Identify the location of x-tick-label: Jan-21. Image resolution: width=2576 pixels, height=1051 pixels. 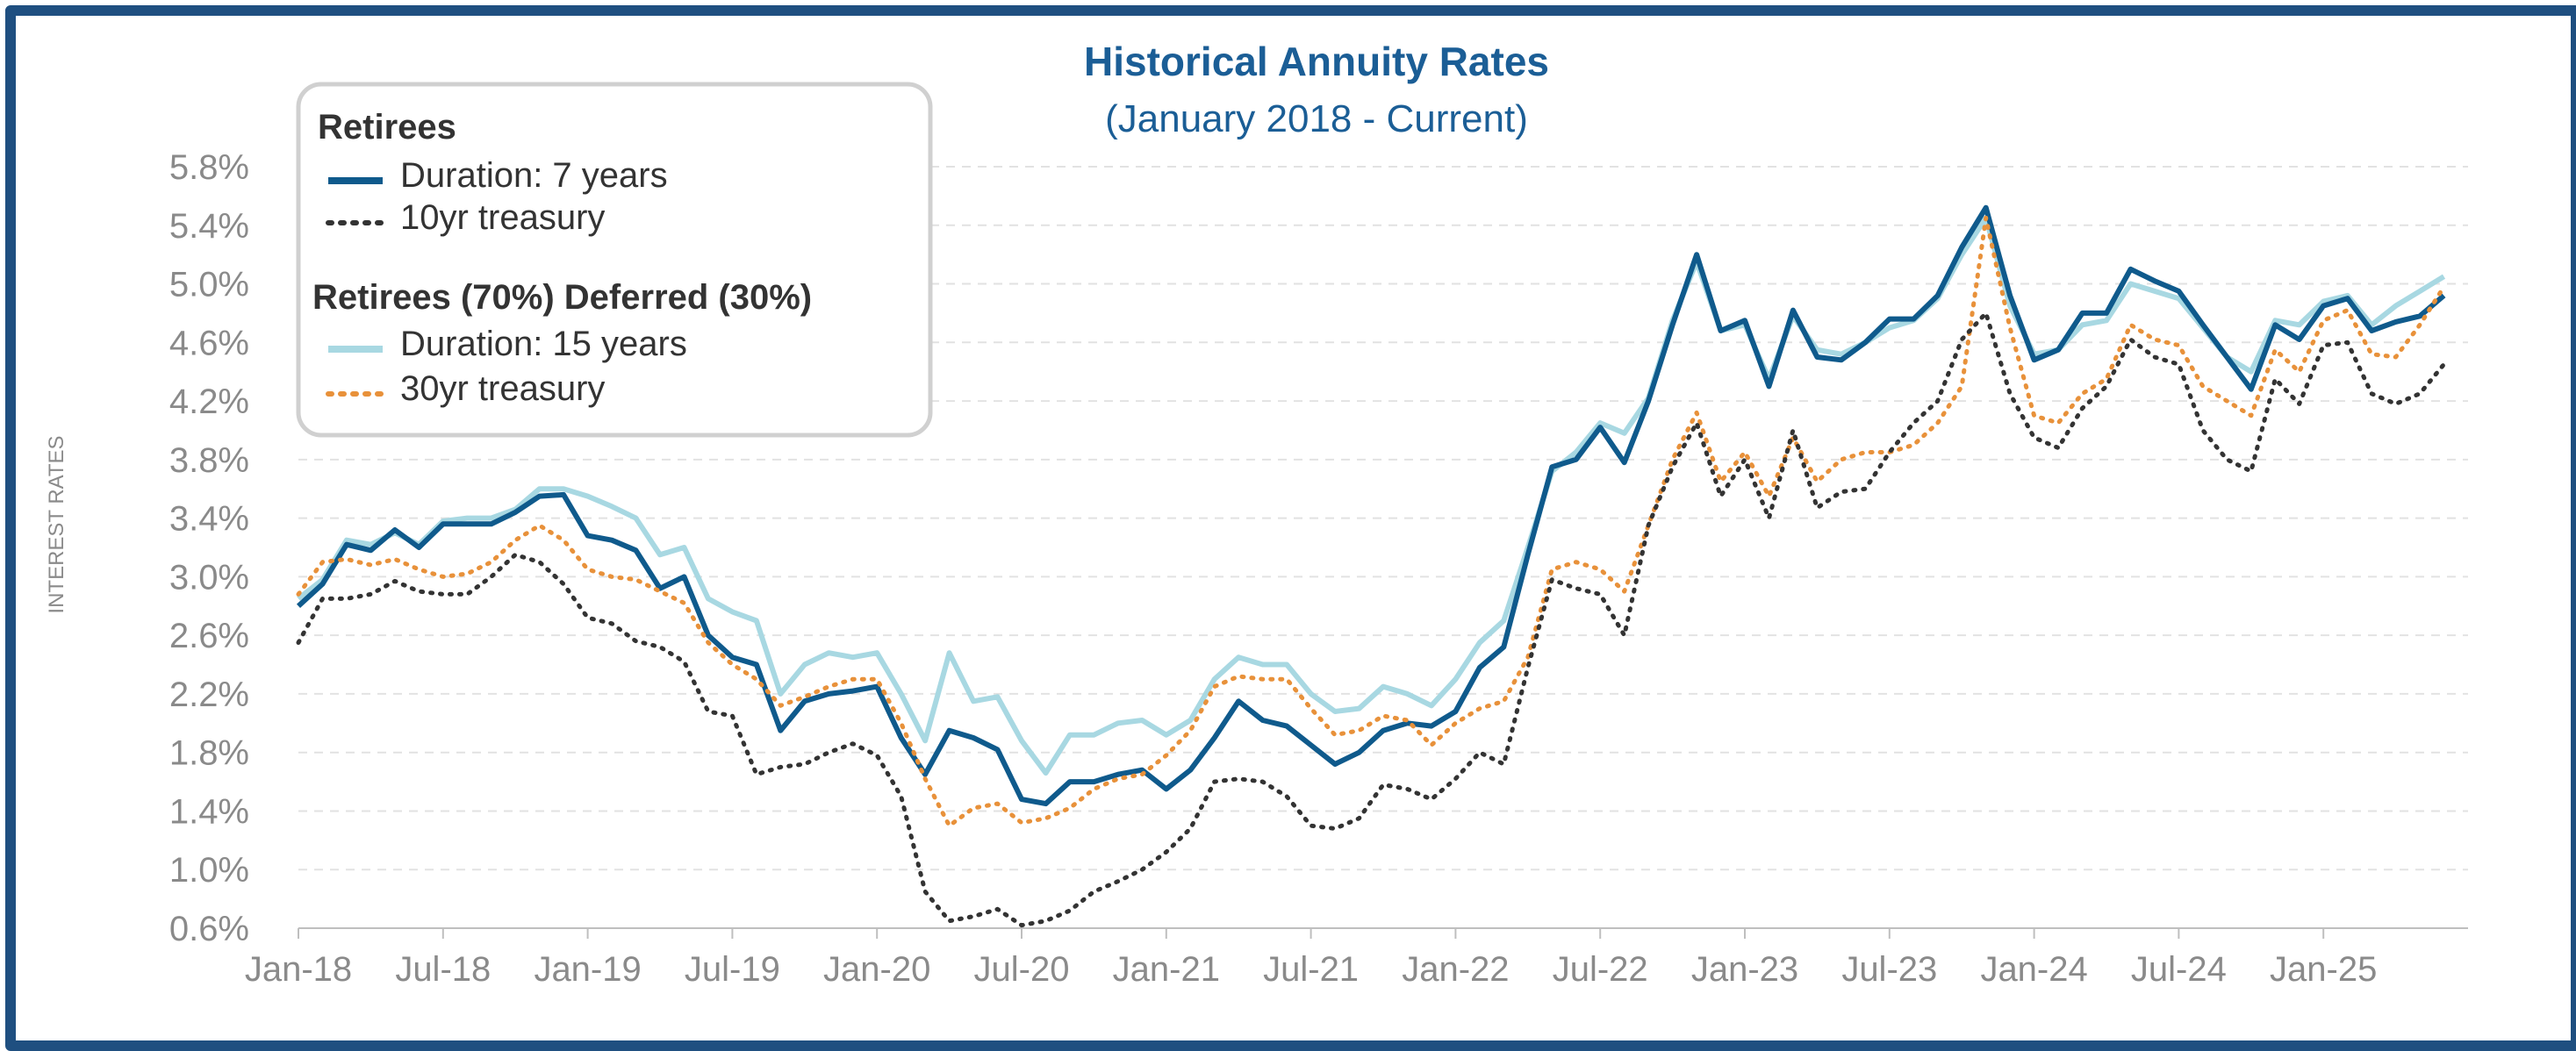
(1166, 970).